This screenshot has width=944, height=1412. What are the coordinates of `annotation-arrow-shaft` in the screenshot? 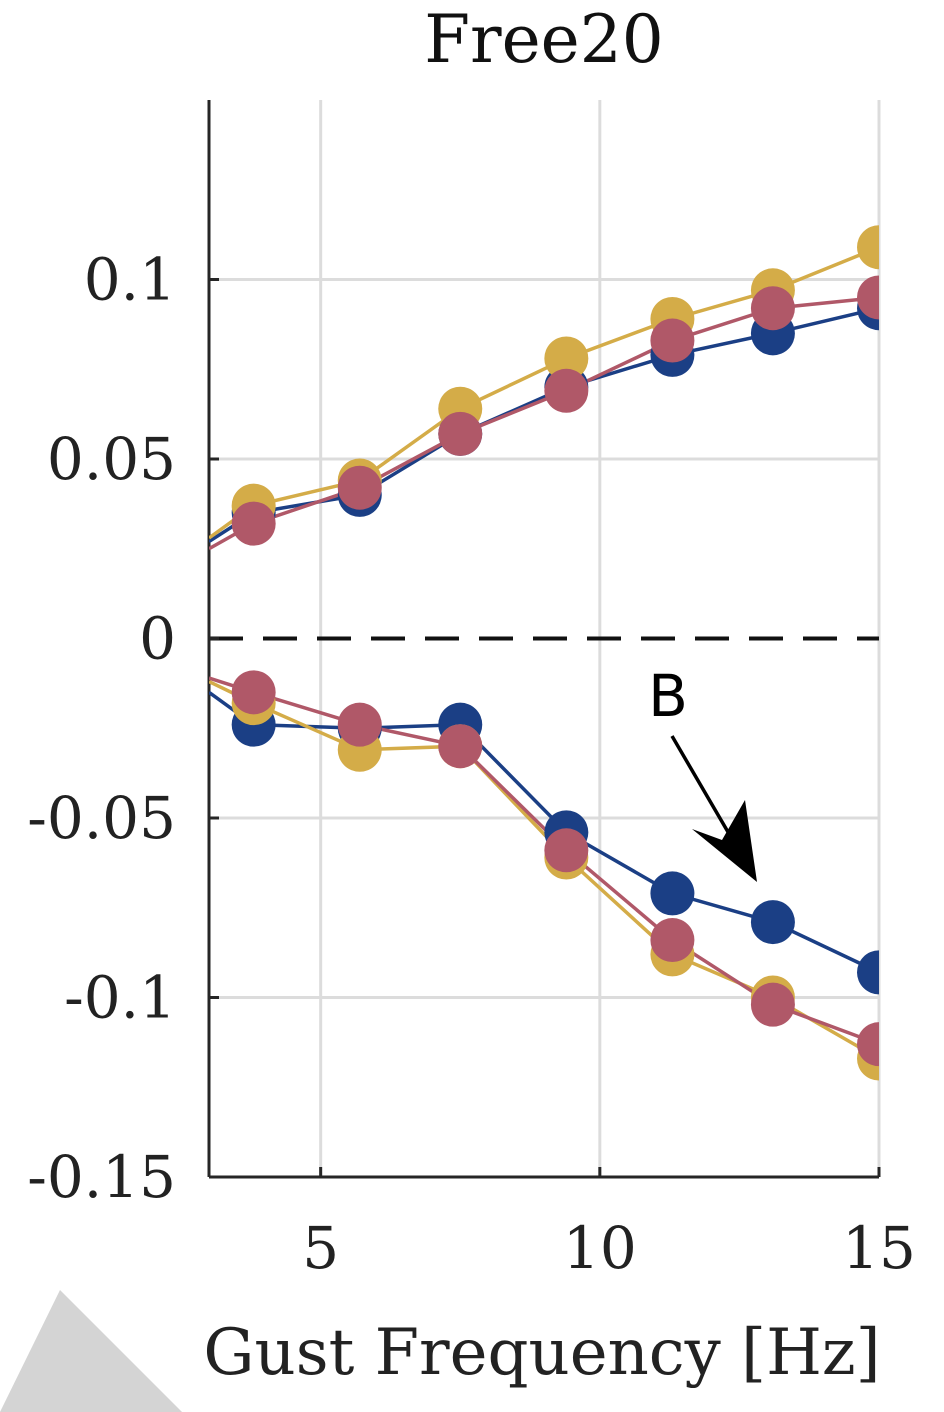 It's located at (703, 790).